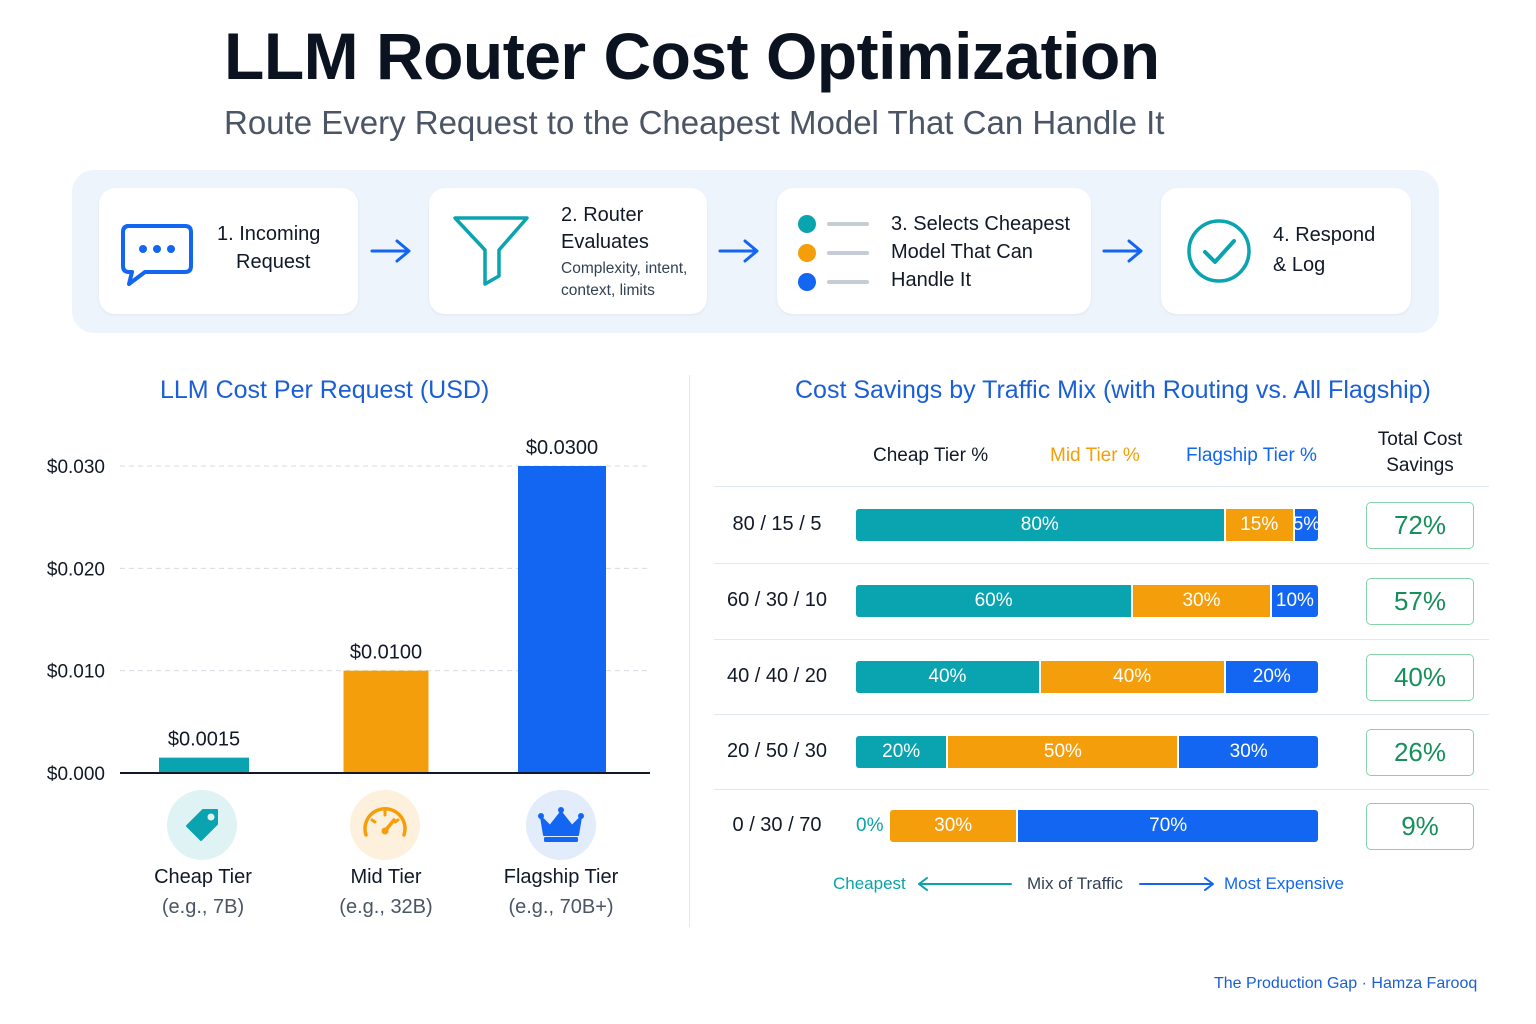 The height and width of the screenshot is (1024, 1536). I want to click on flow-step-1-line1: 1. Incoming, so click(269, 234).